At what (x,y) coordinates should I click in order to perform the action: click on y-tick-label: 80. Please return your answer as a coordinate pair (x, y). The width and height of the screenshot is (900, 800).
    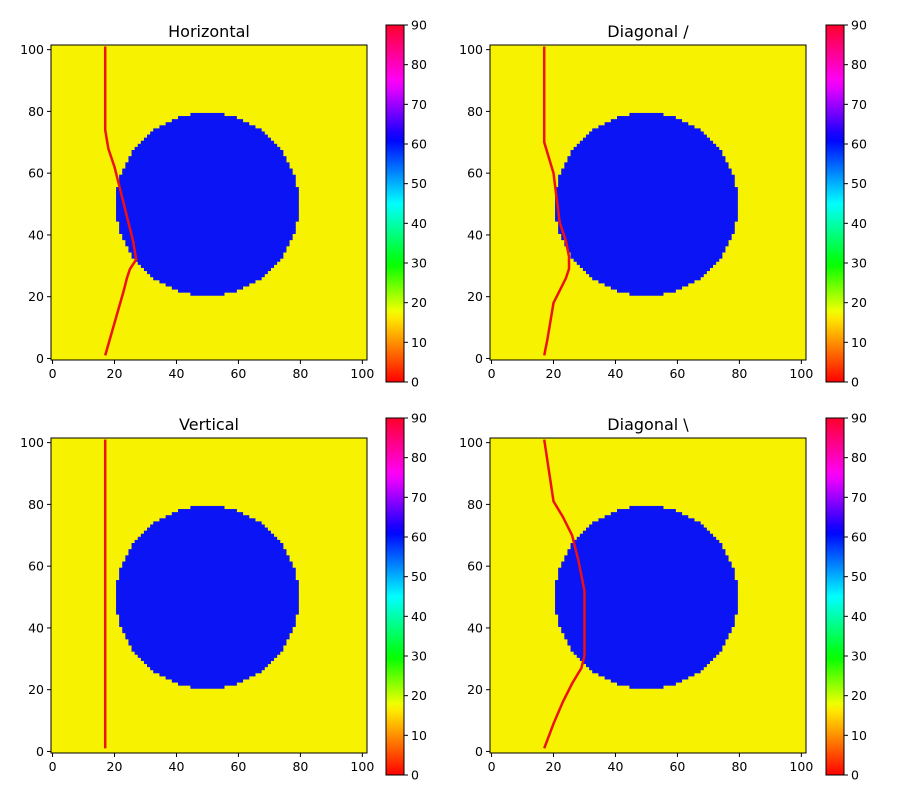
    Looking at the image, I should click on (475, 504).